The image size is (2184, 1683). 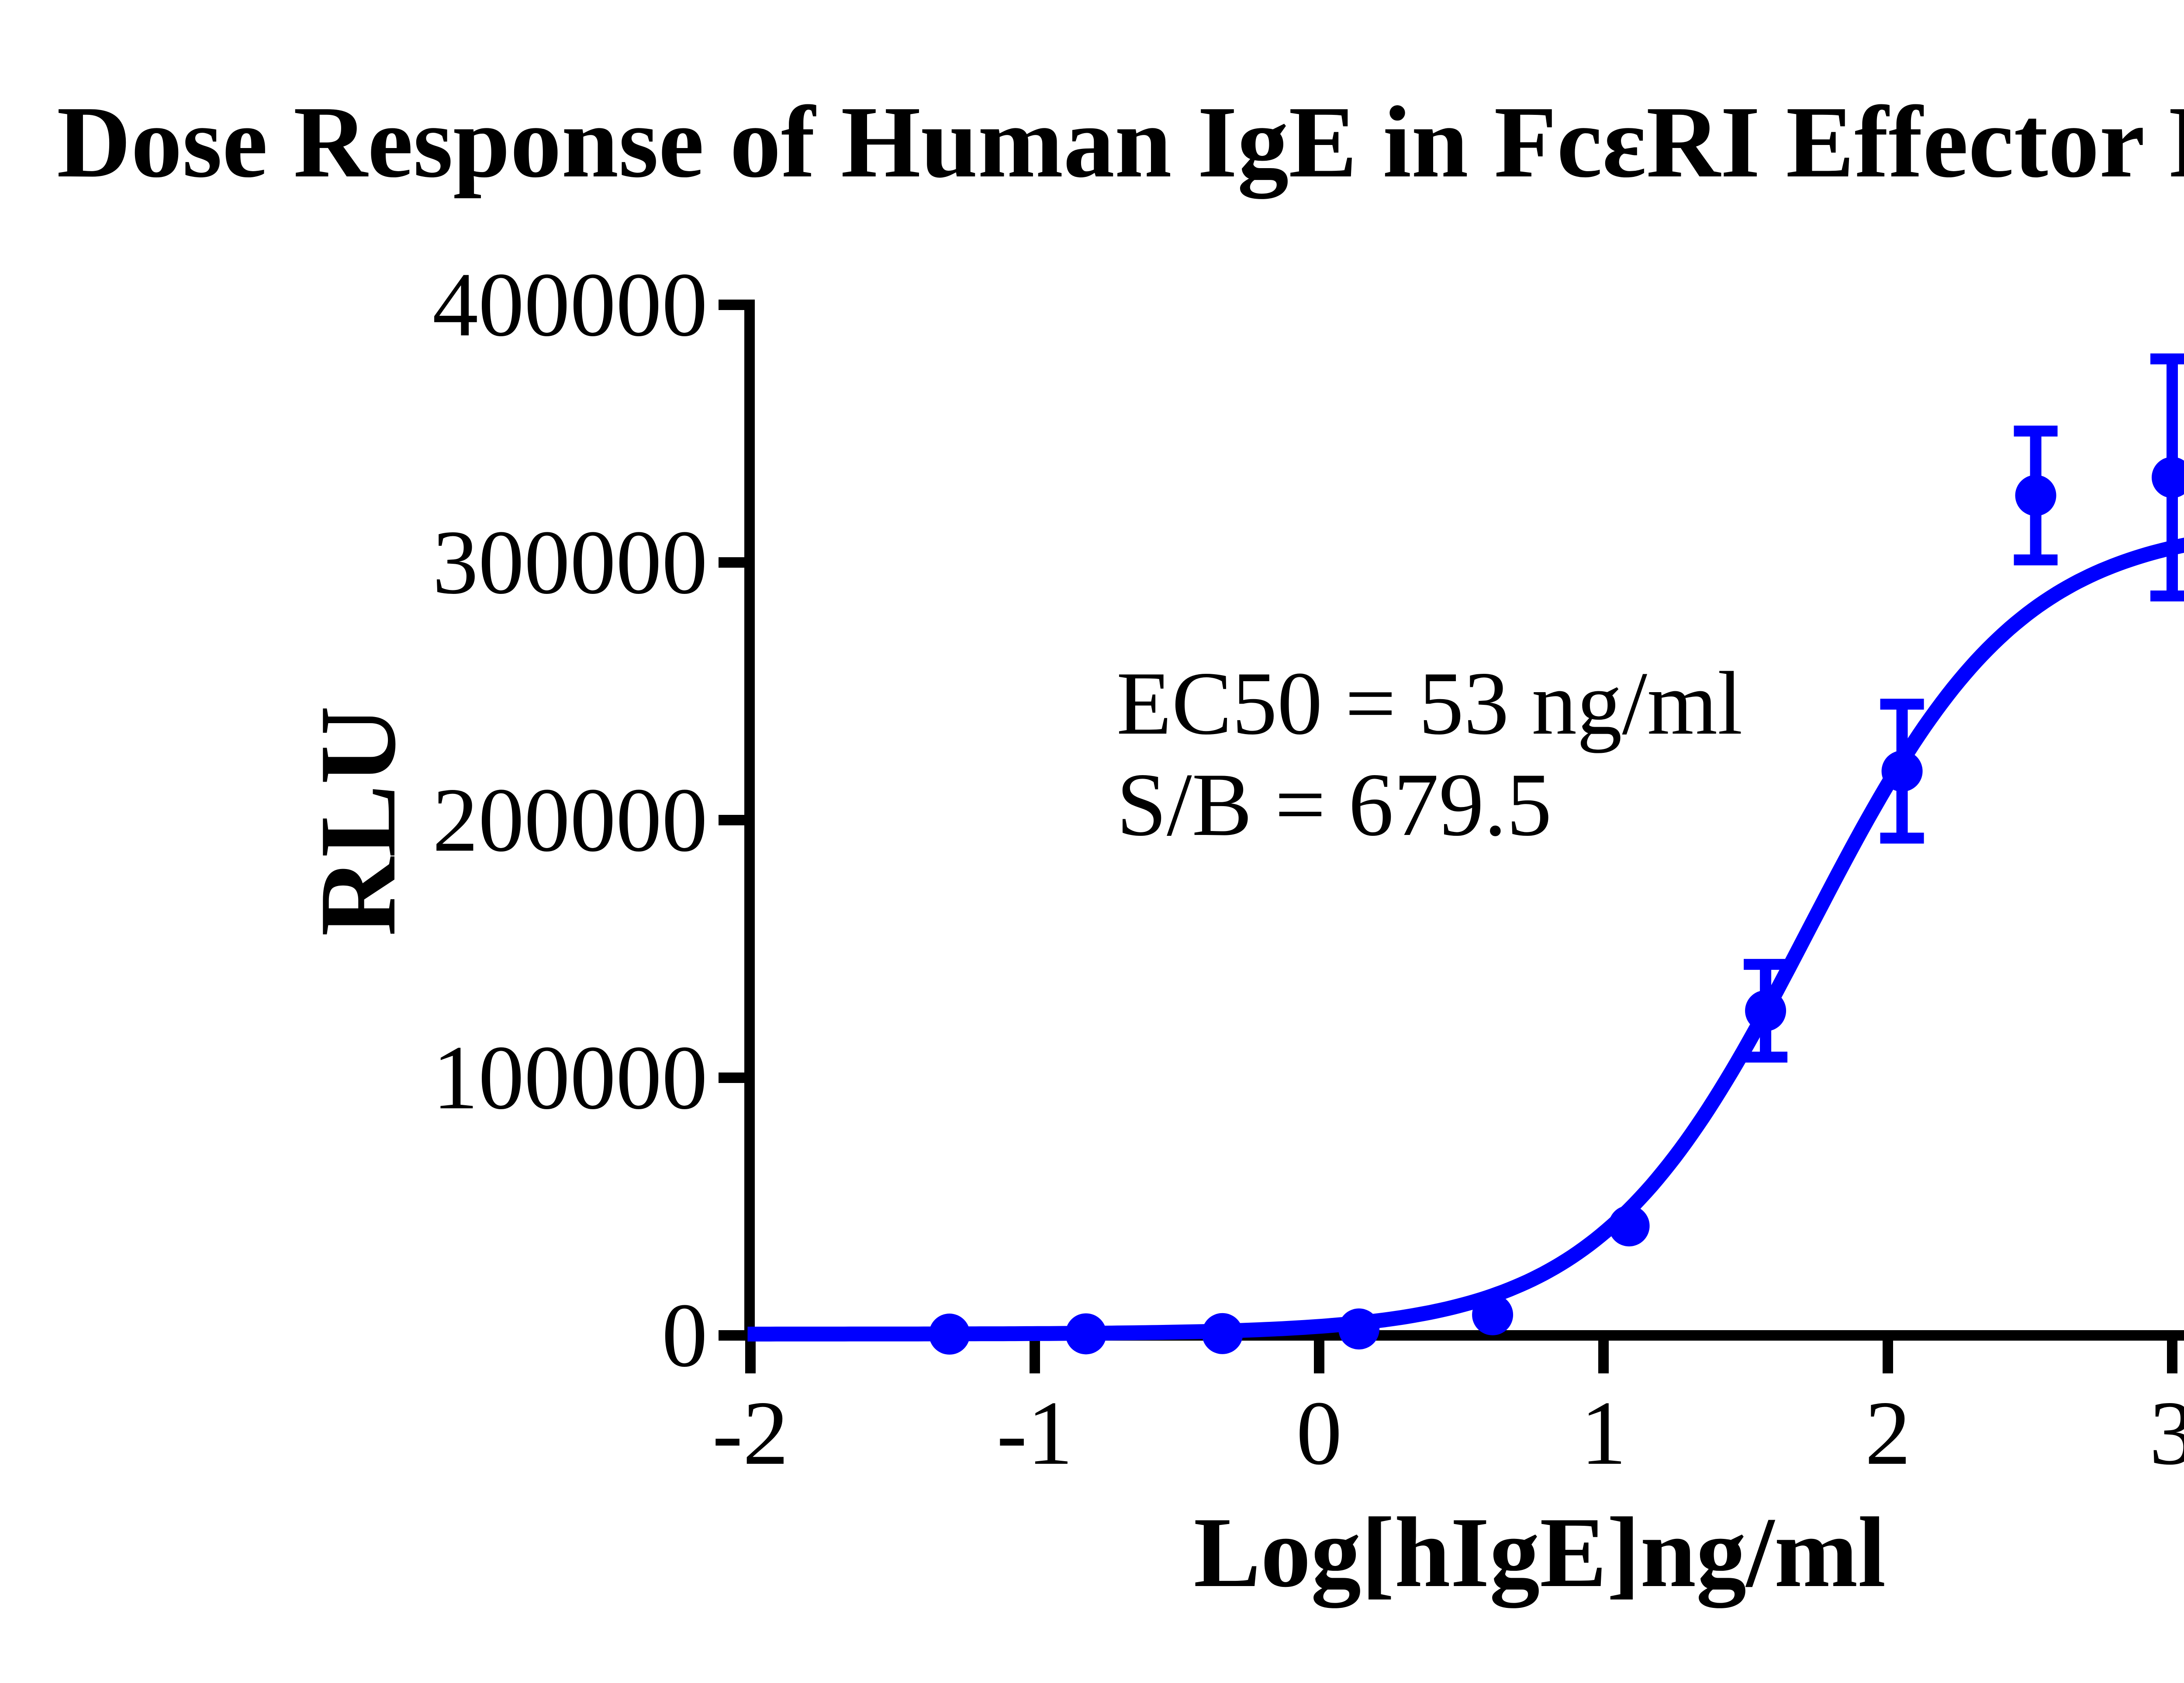 I want to click on signal-background-annotation-text: S/B = 679.5, so click(x=1334, y=805).